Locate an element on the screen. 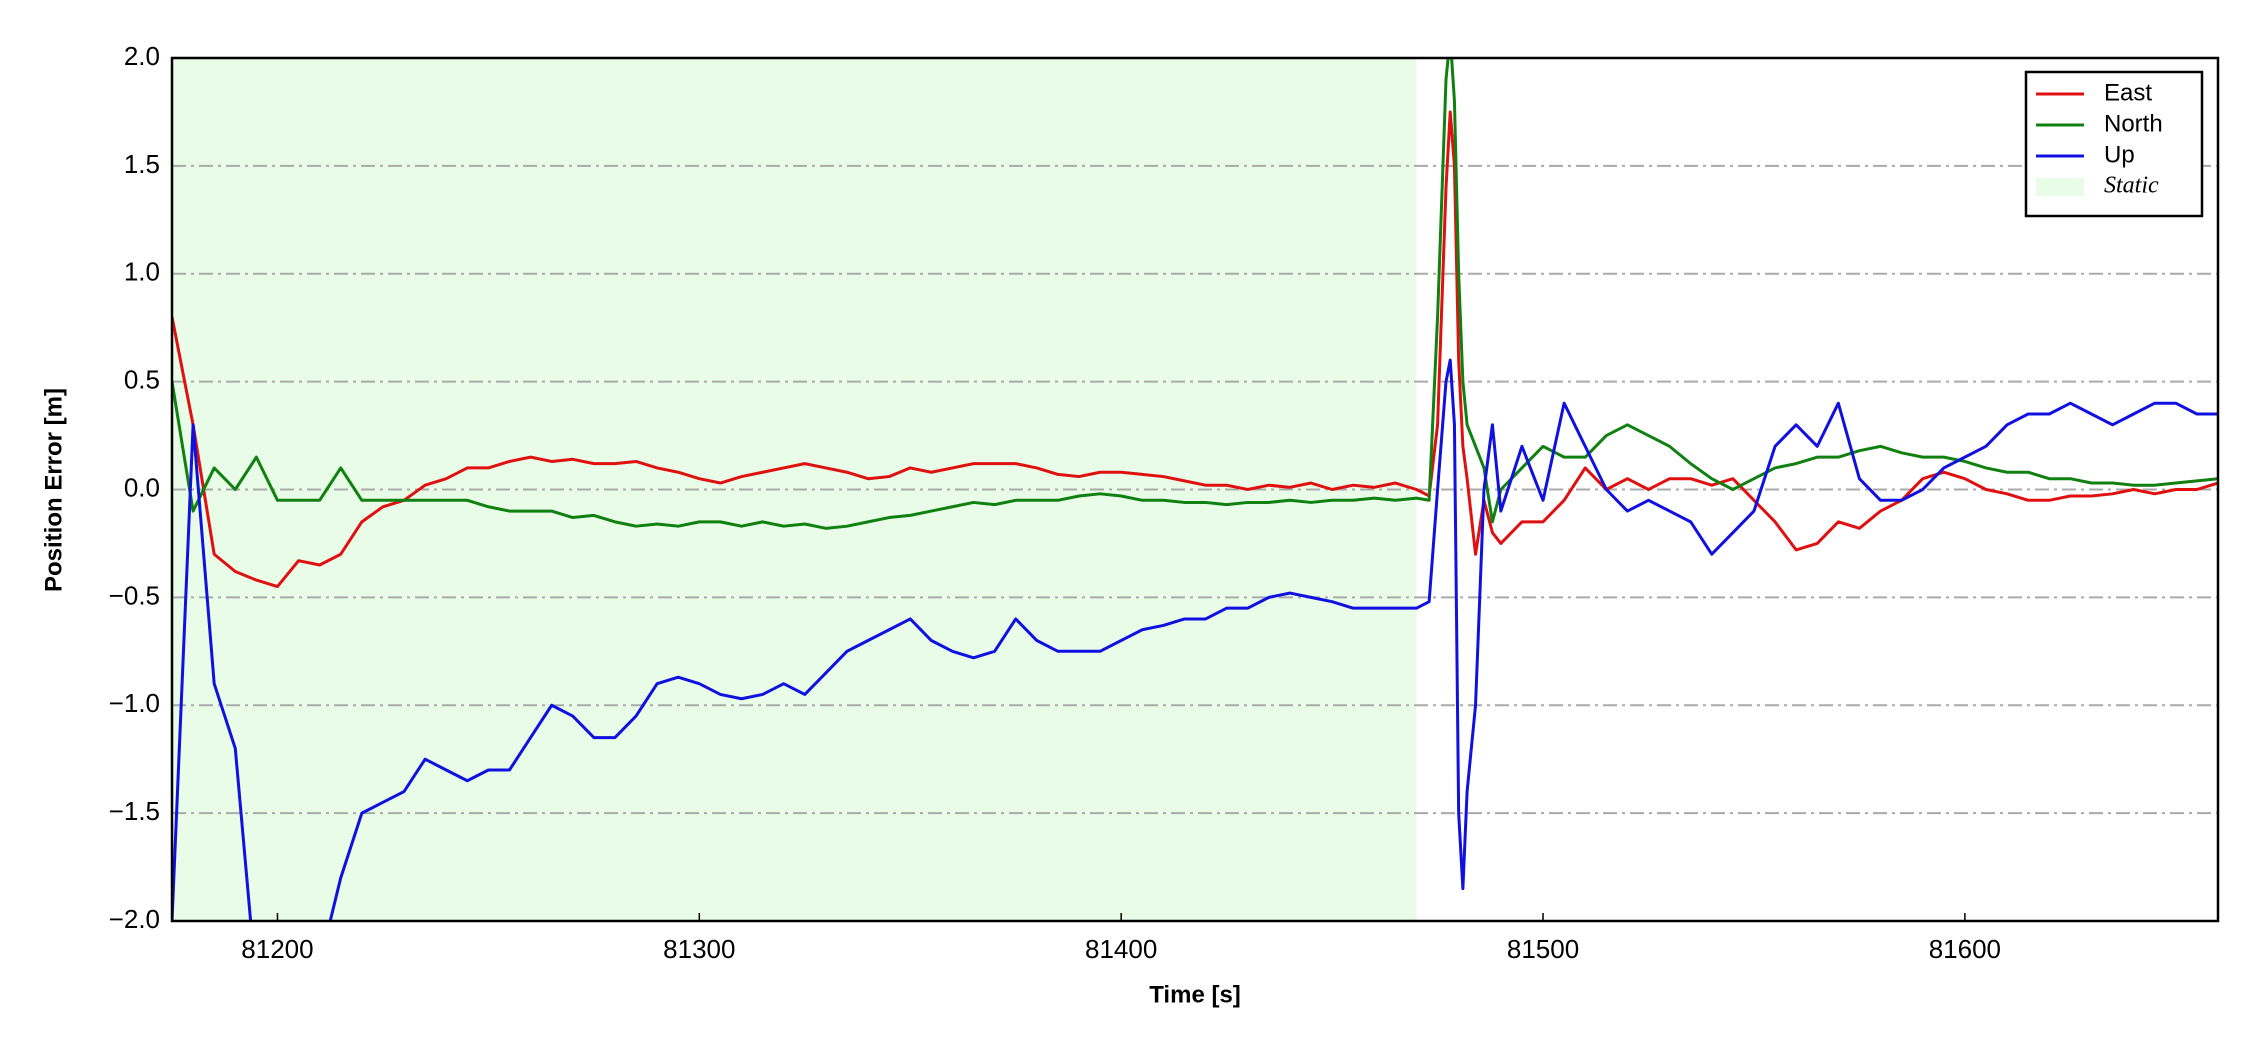 This screenshot has height=1050, width=2250. y-tick-label: −2.0 is located at coordinates (134, 919).